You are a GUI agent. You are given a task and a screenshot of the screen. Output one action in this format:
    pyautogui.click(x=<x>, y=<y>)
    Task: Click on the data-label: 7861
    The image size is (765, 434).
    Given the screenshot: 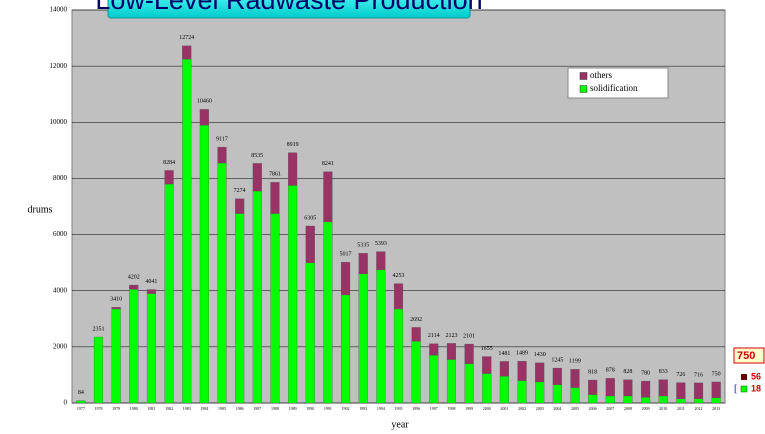 What is the action you would take?
    pyautogui.click(x=275, y=175)
    